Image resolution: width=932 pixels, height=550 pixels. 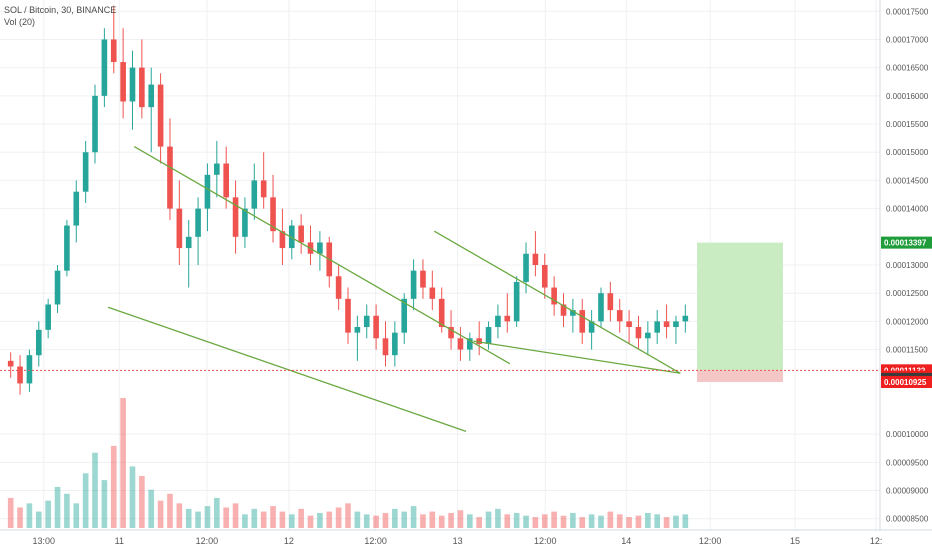 What do you see at coordinates (907, 434) in the screenshot?
I see `y-tick-label: 0.00010000` at bounding box center [907, 434].